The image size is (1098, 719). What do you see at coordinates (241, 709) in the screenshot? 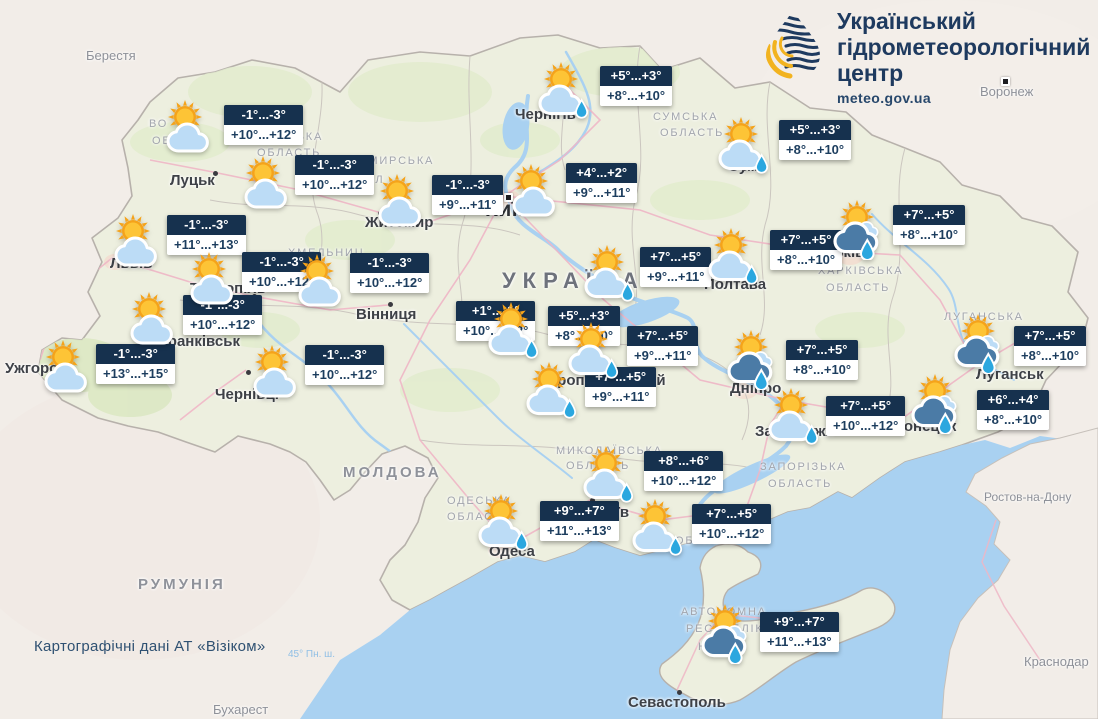
I see `map-label: Бухарест` at bounding box center [241, 709].